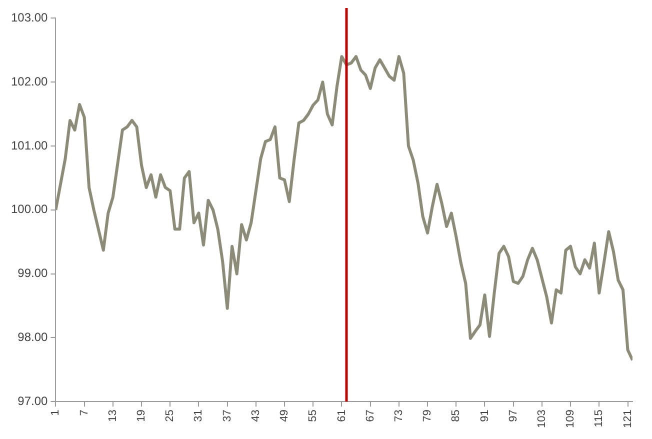 This screenshot has height=439, width=652. Describe the element at coordinates (29, 81) in the screenshot. I see `y-tick-label: 102.00` at that location.